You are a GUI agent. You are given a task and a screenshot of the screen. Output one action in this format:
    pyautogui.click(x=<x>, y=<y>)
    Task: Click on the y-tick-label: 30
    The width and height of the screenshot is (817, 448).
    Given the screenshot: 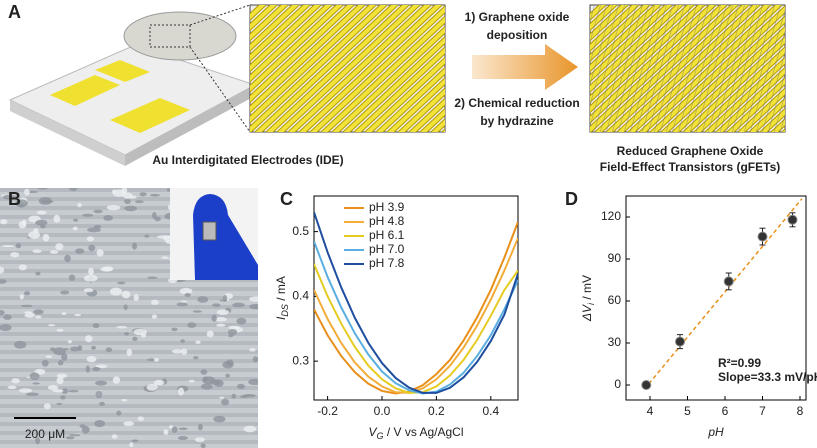 What is the action you would take?
    pyautogui.click(x=615, y=342)
    